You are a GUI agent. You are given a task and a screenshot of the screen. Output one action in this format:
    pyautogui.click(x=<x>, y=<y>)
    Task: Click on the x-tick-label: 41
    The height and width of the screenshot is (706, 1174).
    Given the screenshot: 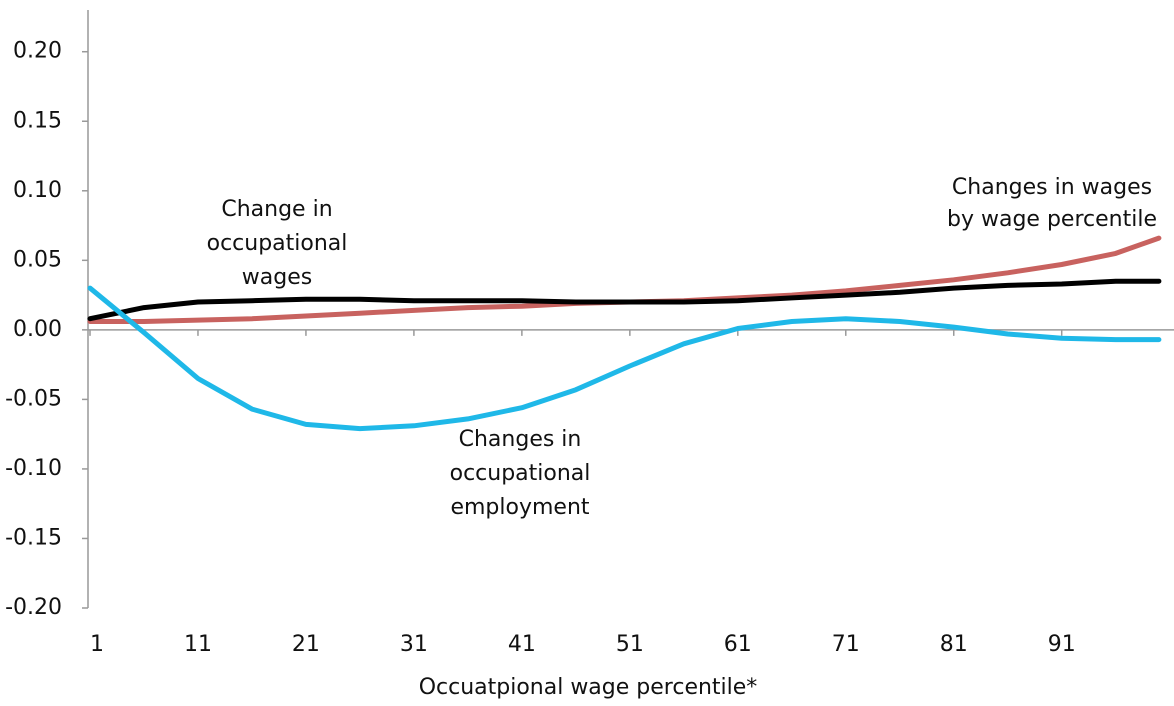 What is the action you would take?
    pyautogui.click(x=522, y=644)
    